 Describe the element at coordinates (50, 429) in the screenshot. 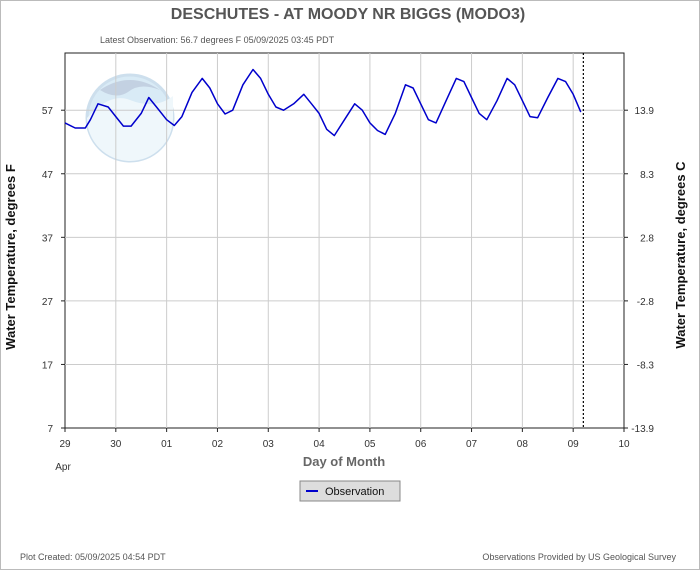

I see `y-tick-label-left: 7` at that location.